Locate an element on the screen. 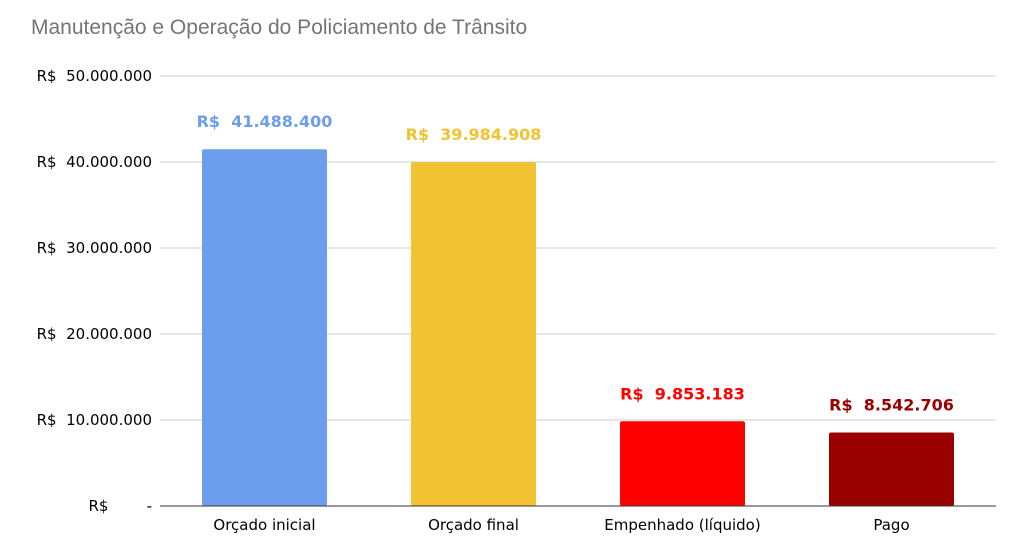  category-label-3: Empenhado (líquido) is located at coordinates (682, 525).